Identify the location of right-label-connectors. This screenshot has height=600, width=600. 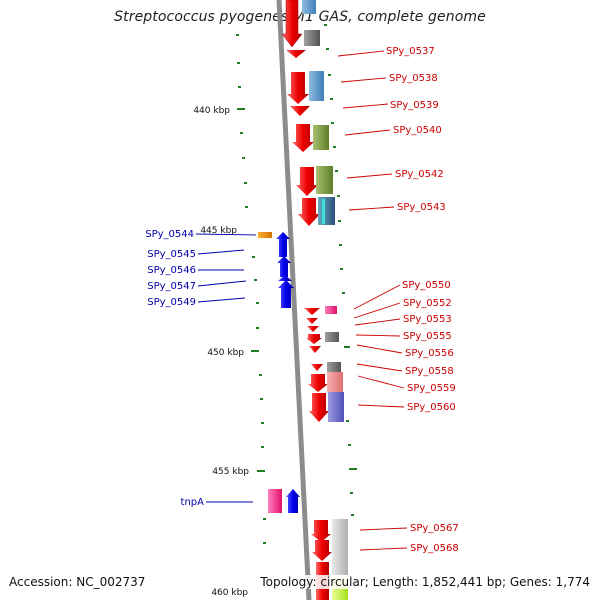
(372, 300).